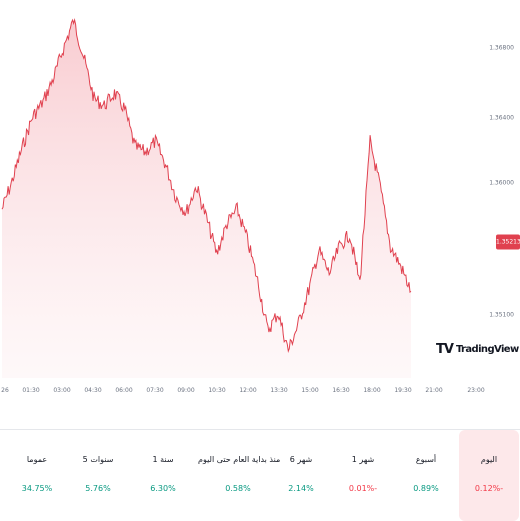  I want to click on time-tick-label: 21:00, so click(434, 390).